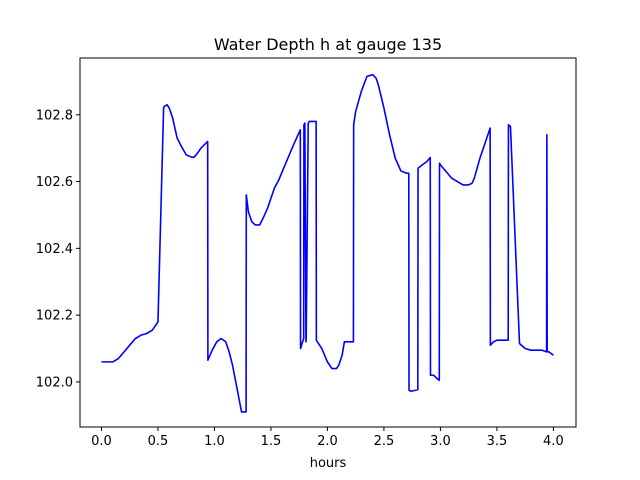 The height and width of the screenshot is (480, 640). Describe the element at coordinates (327, 441) in the screenshot. I see `x-tick-label: 2.0` at that location.